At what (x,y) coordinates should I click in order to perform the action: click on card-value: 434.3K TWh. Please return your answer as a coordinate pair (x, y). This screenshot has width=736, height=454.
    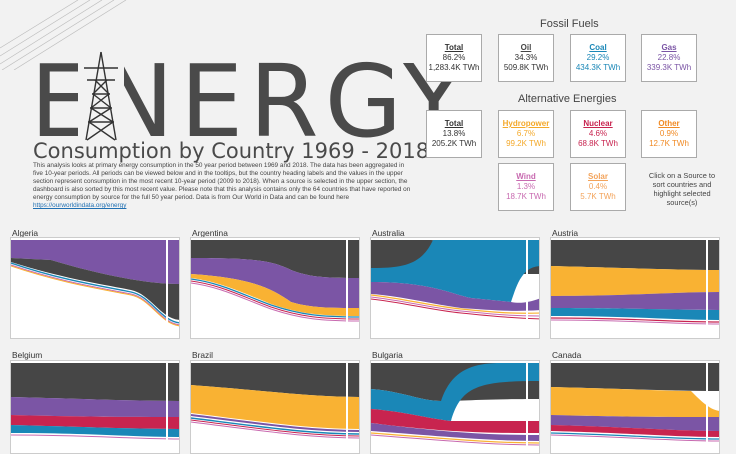
    Looking at the image, I should click on (598, 67).